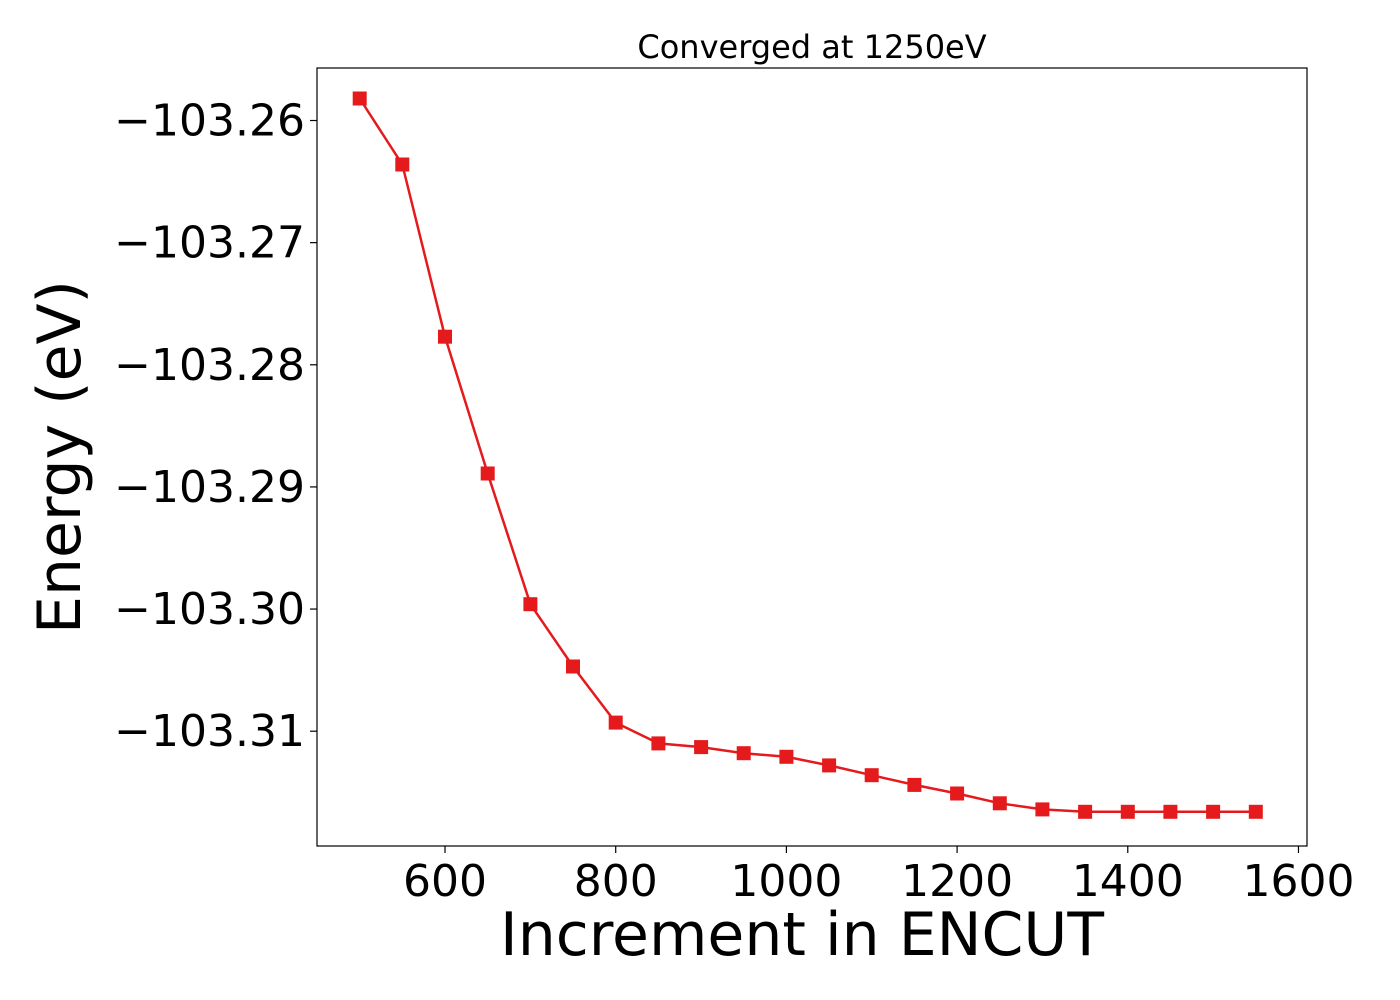 The height and width of the screenshot is (1000, 1400). I want to click on x-axis: 600 800 1000 1200 1400 1600, so click(878, 876).